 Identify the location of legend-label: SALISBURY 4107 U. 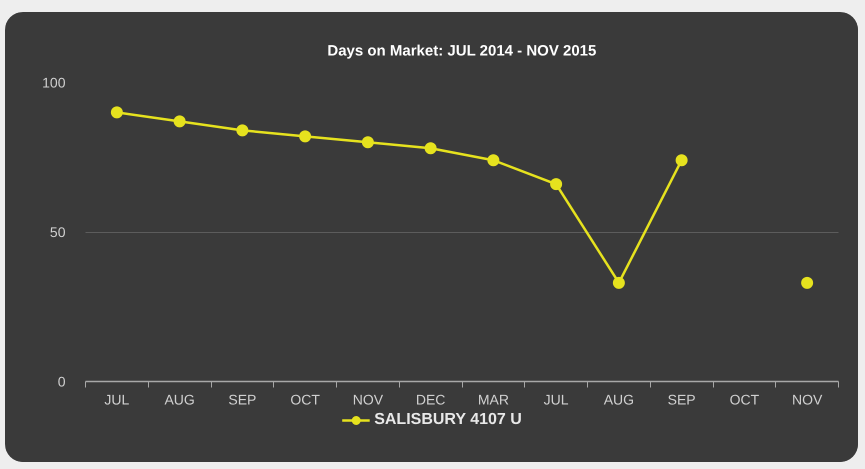
(448, 420).